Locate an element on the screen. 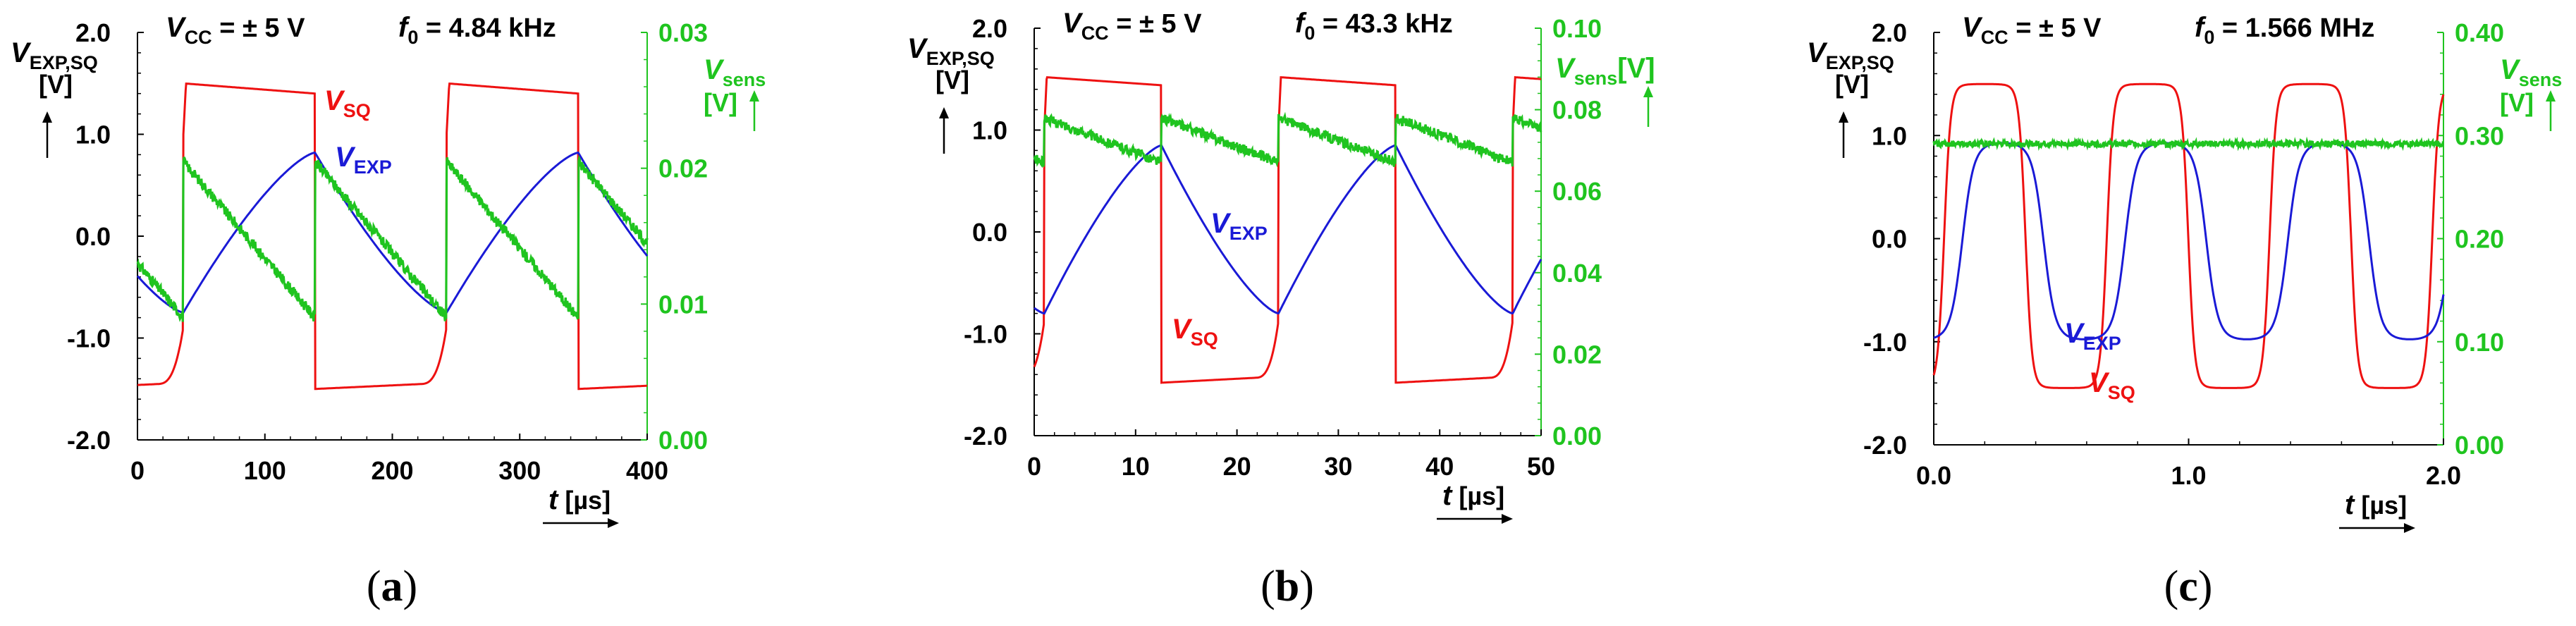 This screenshot has height=626, width=2576. right-tick-label: 0.06 is located at coordinates (1577, 191).